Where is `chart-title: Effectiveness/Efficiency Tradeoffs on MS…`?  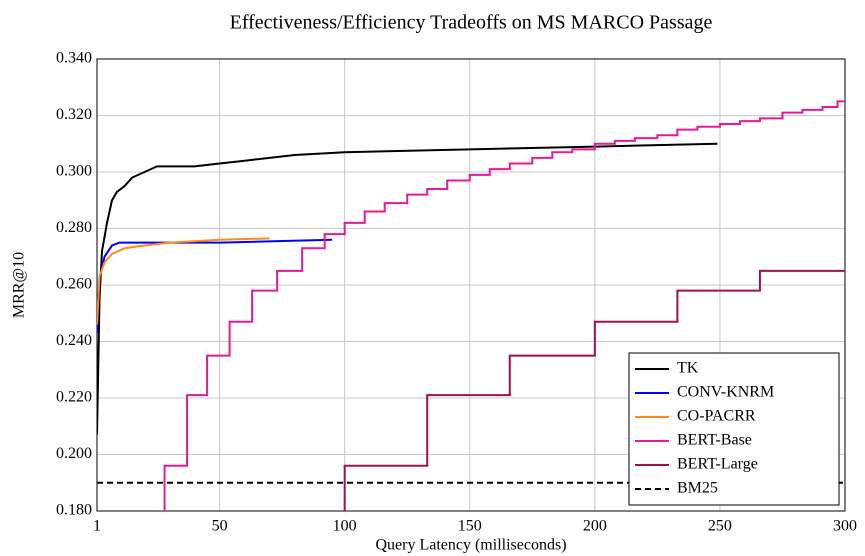
chart-title: Effectiveness/Efficiency Tradeoffs on MS… is located at coordinates (471, 23).